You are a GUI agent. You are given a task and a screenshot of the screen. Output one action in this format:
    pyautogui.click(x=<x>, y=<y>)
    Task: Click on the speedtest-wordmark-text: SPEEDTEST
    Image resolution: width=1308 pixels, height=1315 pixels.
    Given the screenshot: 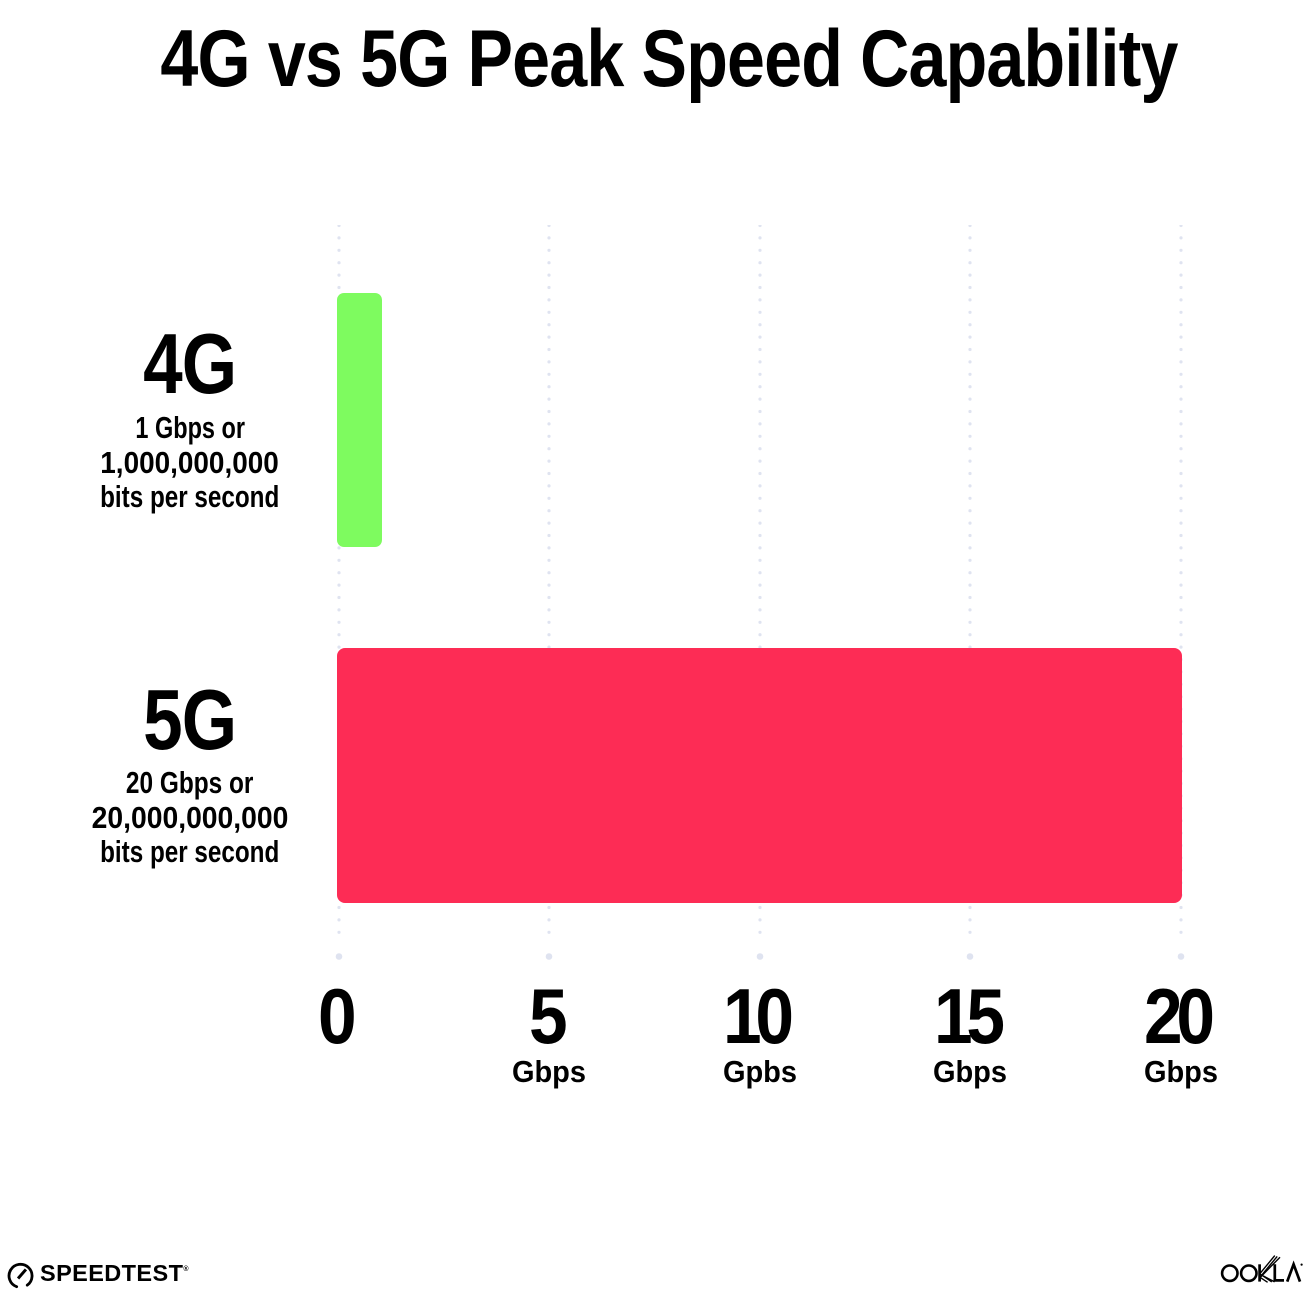 What is the action you would take?
    pyautogui.click(x=112, y=1272)
    